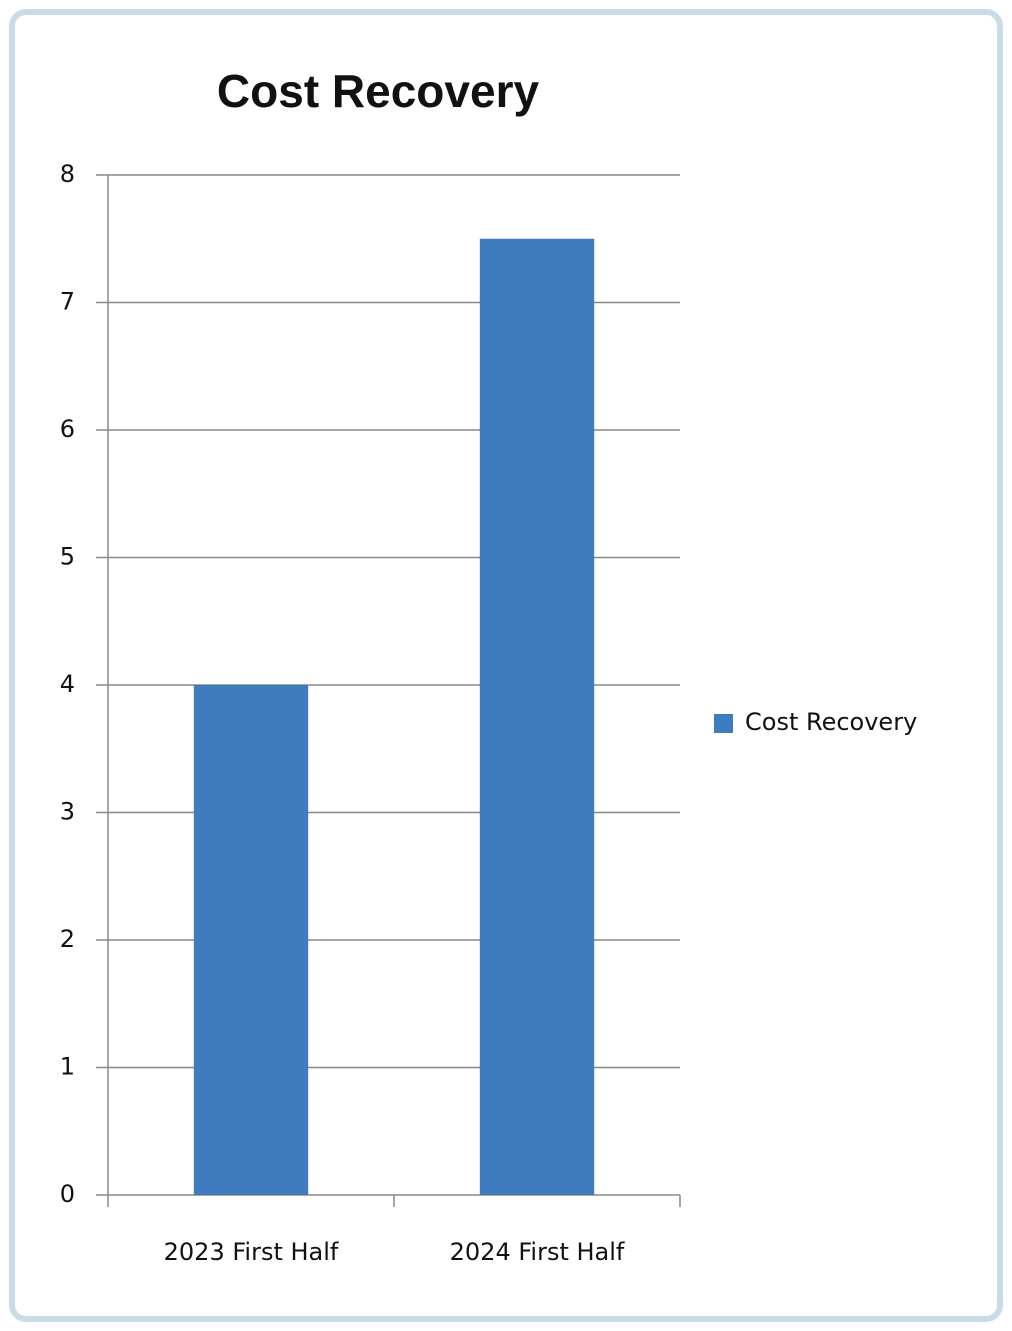 The image size is (1012, 1331). I want to click on y-tick-label: 3, so click(67, 812).